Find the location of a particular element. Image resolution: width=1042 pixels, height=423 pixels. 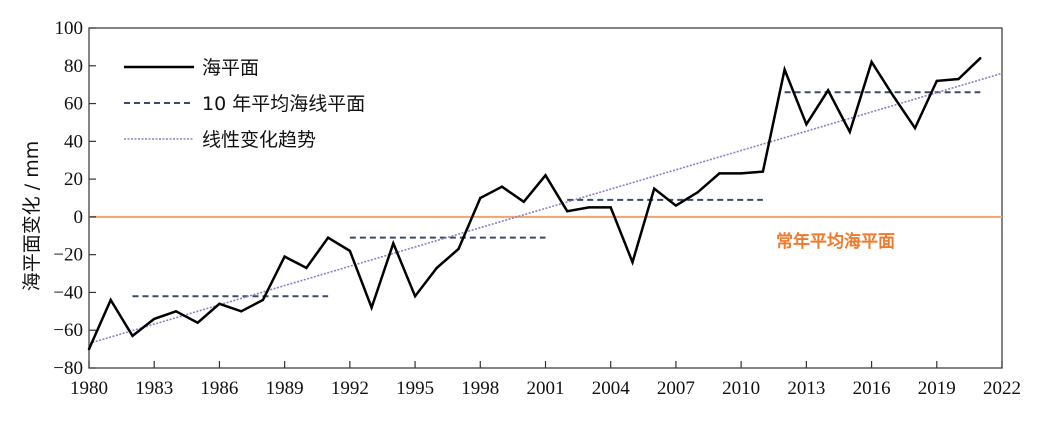

sea-level-point-2019 is located at coordinates (936, 81).